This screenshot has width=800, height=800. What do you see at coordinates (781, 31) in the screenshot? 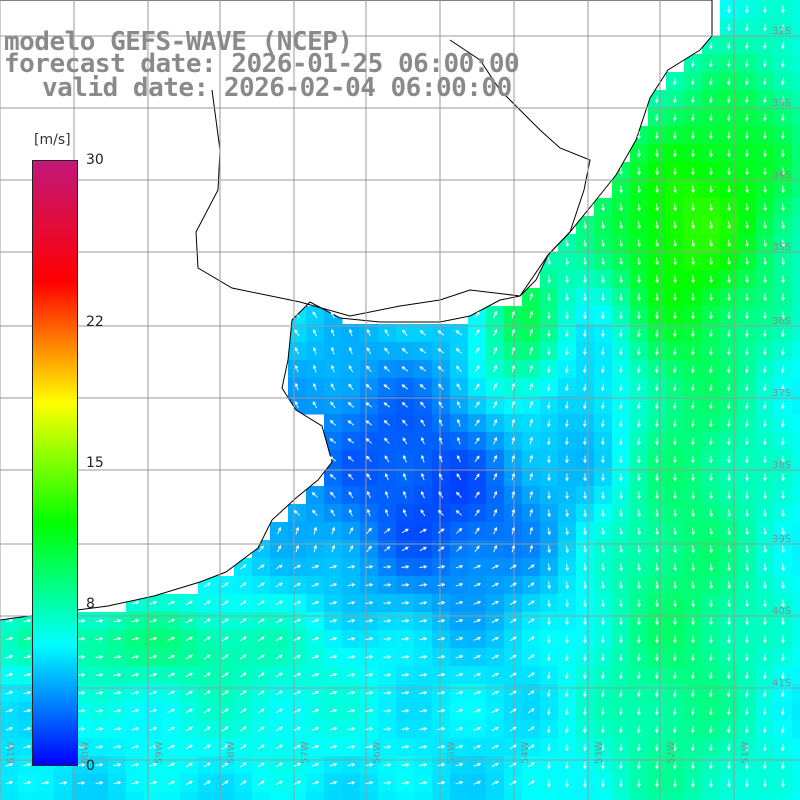
I see `latitude-label: 32S` at bounding box center [781, 31].